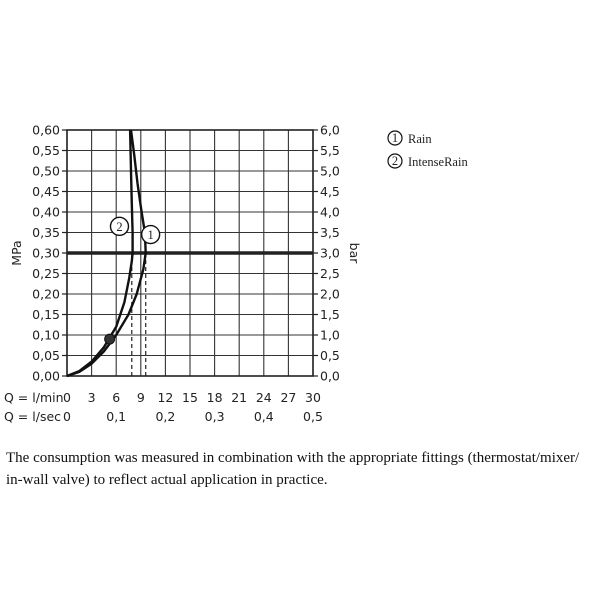  Describe the element at coordinates (330, 314) in the screenshot. I see `right-tick-label: 1,5` at that location.